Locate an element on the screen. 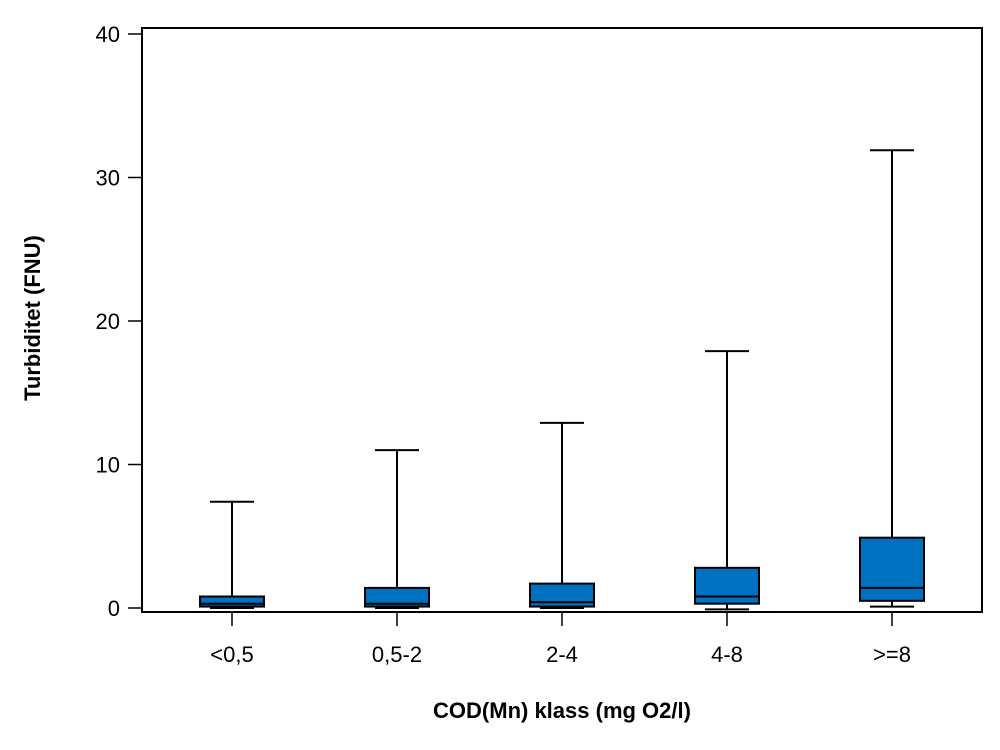 The height and width of the screenshot is (750, 1000). y-axis-title: Turbiditet (FNU) is located at coordinates (32, 318).